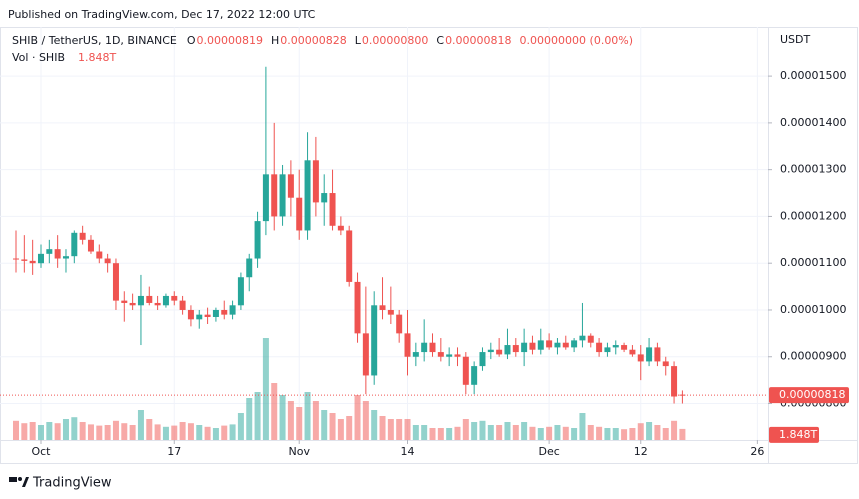  Describe the element at coordinates (813, 262) in the screenshot. I see `y-tick-label: 0.00001100` at that location.